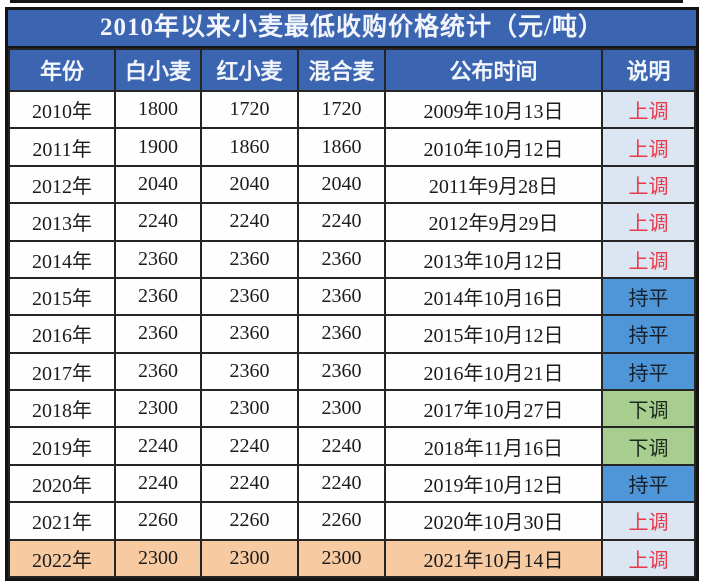  Describe the element at coordinates (62, 147) in the screenshot. I see `cell-year: 2011年` at that location.